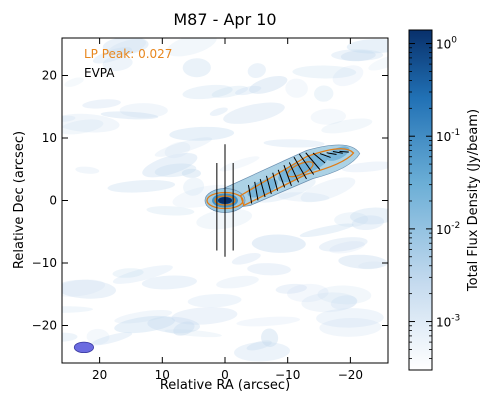 Image resolution: width=490 pixels, height=411 pixels. What do you see at coordinates (473, 200) in the screenshot?
I see `colorbar-label: Total Flux Density (Jy/beam)` at bounding box center [473, 200].